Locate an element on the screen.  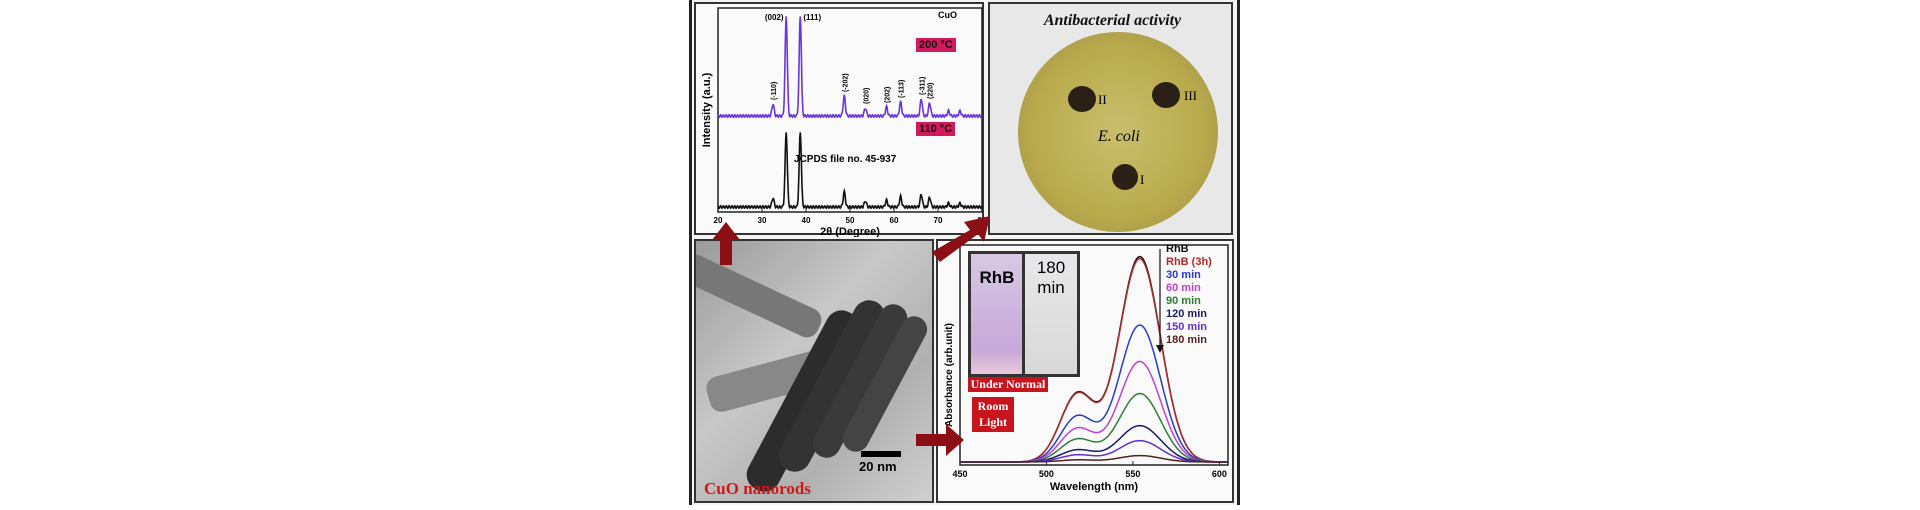
y-axis-title: Absorbance (arb.unit) is located at coordinates (949, 375).